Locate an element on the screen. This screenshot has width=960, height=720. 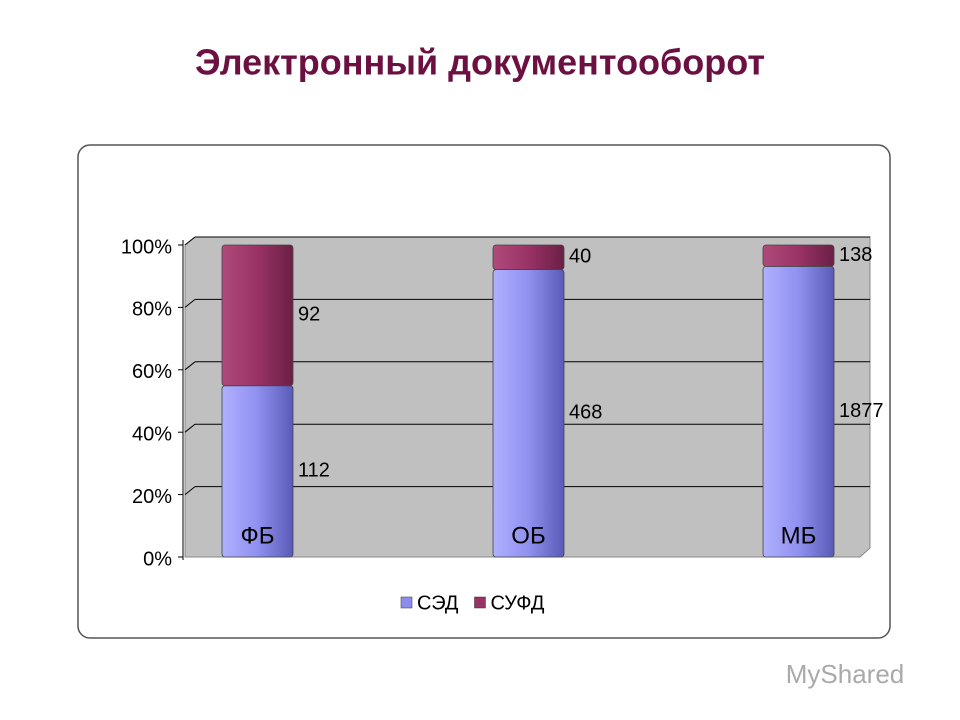
y-tick-label: 100% is located at coordinates (146, 247).